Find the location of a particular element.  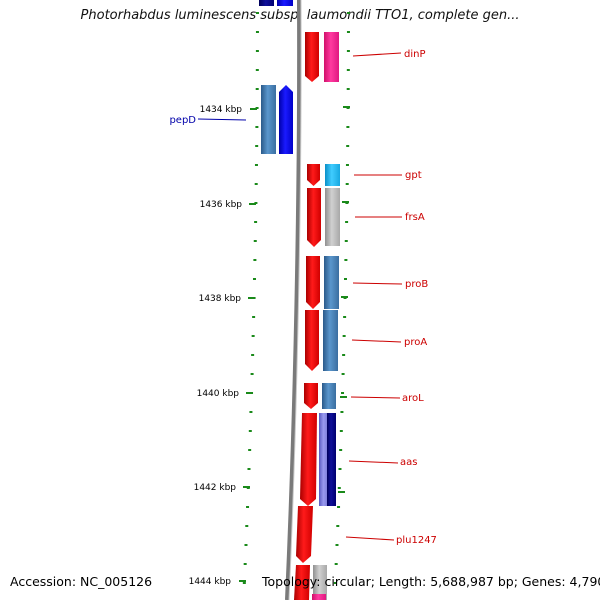

cds-aas is located at coordinates (308, 459).